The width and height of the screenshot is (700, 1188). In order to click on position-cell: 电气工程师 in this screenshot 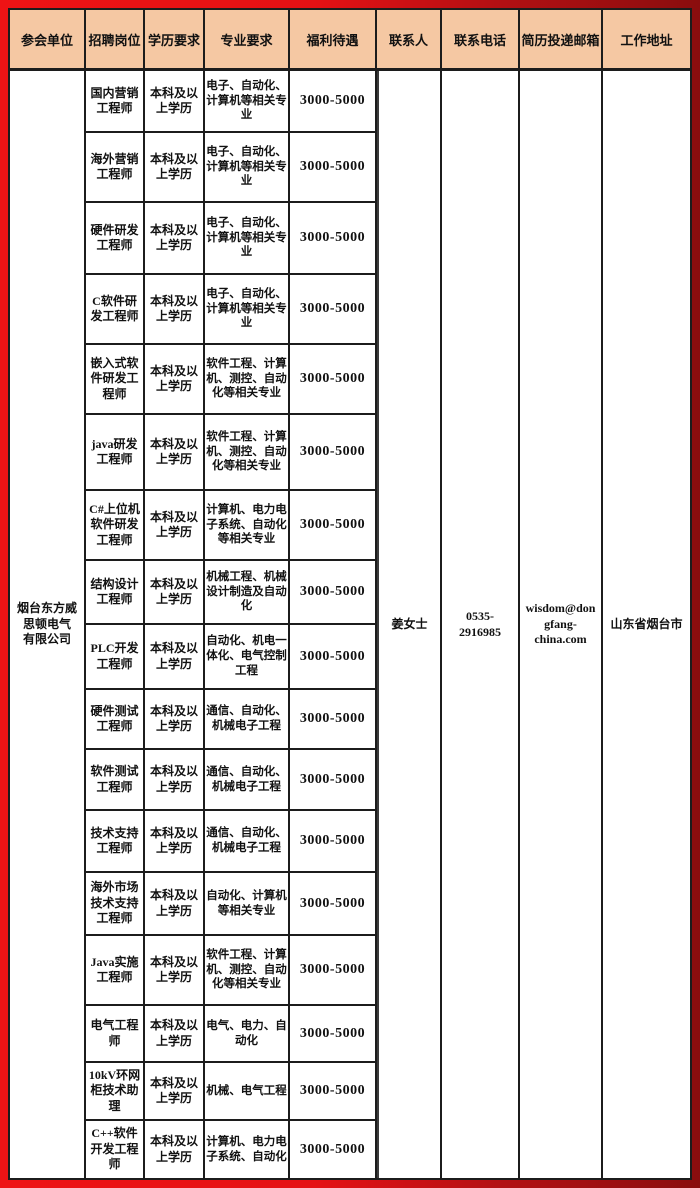, I will do `click(115, 1034)`.